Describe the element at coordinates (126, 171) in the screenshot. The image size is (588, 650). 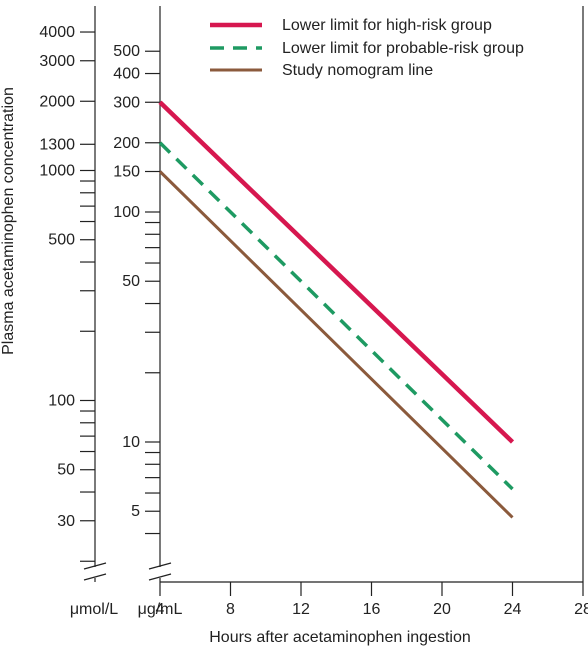
I see `ugml-tick-label: 150` at that location.